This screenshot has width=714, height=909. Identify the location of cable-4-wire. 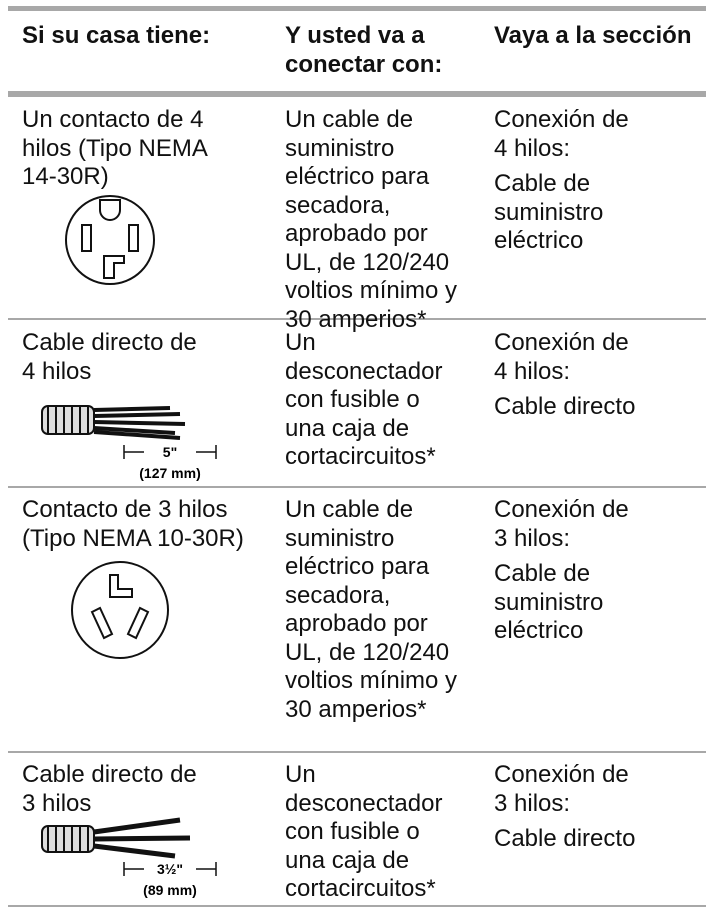
(129, 432).